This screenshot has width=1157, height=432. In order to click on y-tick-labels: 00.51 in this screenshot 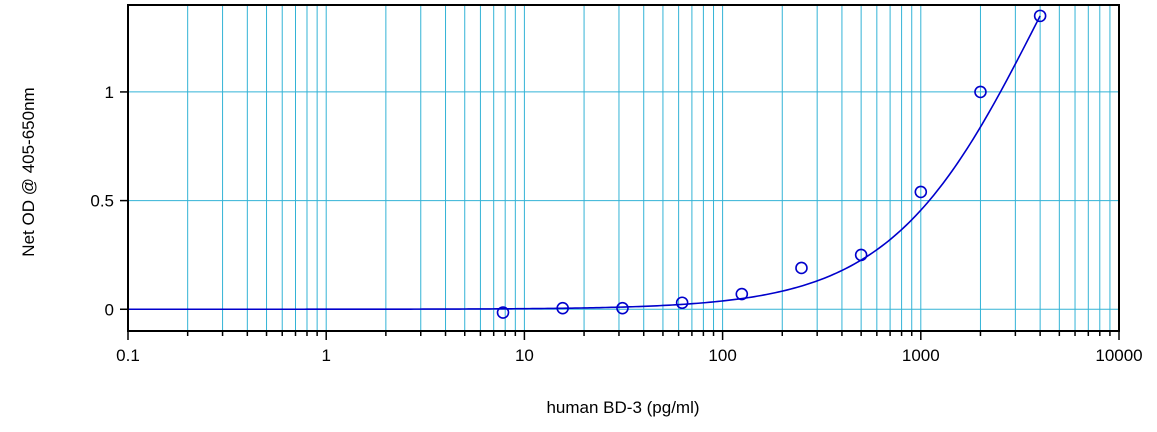, I will do `click(102, 201)`.